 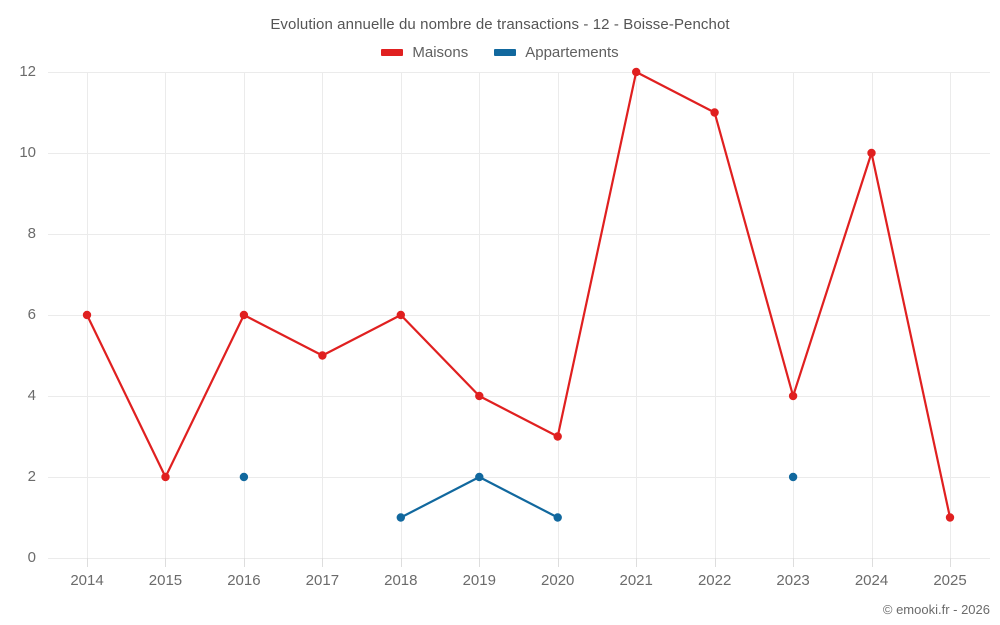 What do you see at coordinates (32, 476) in the screenshot?
I see `y-tick-label: 2` at bounding box center [32, 476].